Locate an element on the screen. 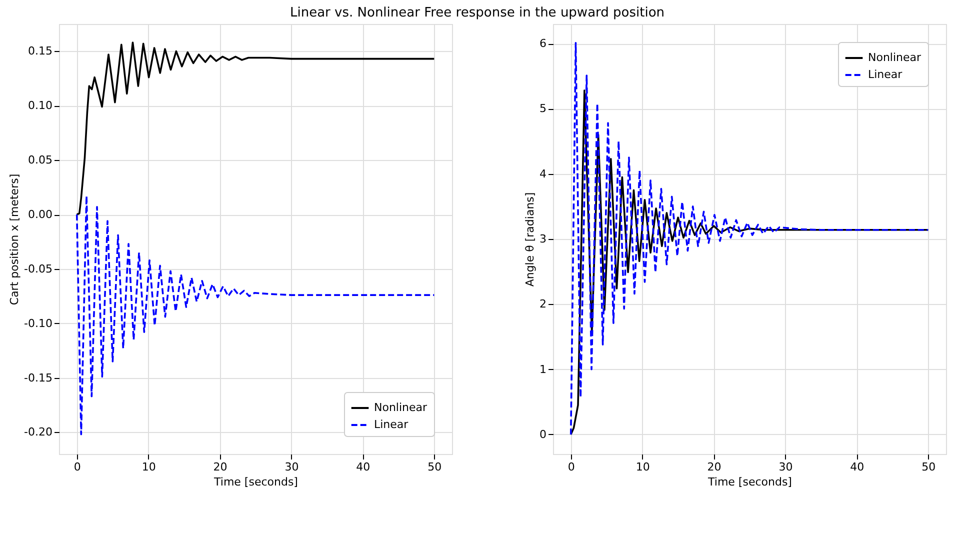 The width and height of the screenshot is (972, 544). chart-title: Linear vs. Nonlinear Free response in the upward position is located at coordinates (477, 13).